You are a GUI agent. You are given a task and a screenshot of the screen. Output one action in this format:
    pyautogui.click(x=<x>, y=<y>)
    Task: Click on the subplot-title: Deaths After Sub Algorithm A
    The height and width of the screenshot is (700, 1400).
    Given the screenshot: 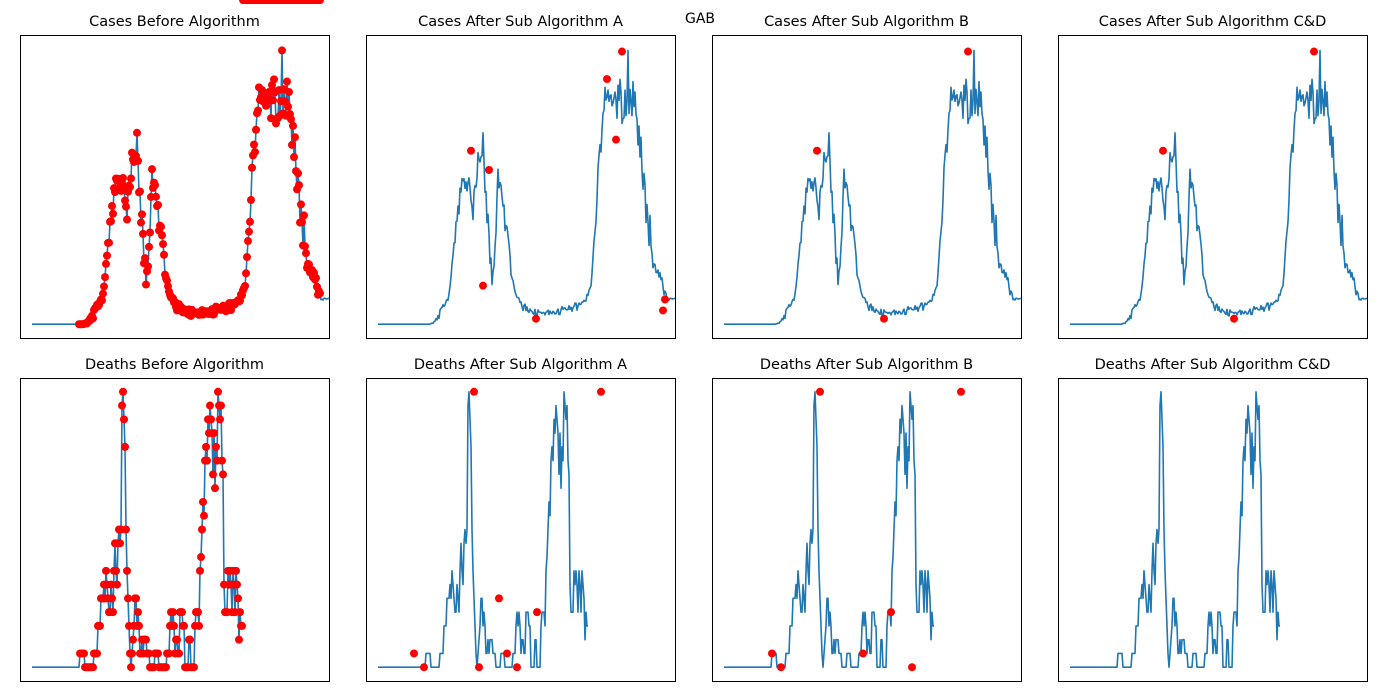 What is the action you would take?
    pyautogui.click(x=520, y=365)
    